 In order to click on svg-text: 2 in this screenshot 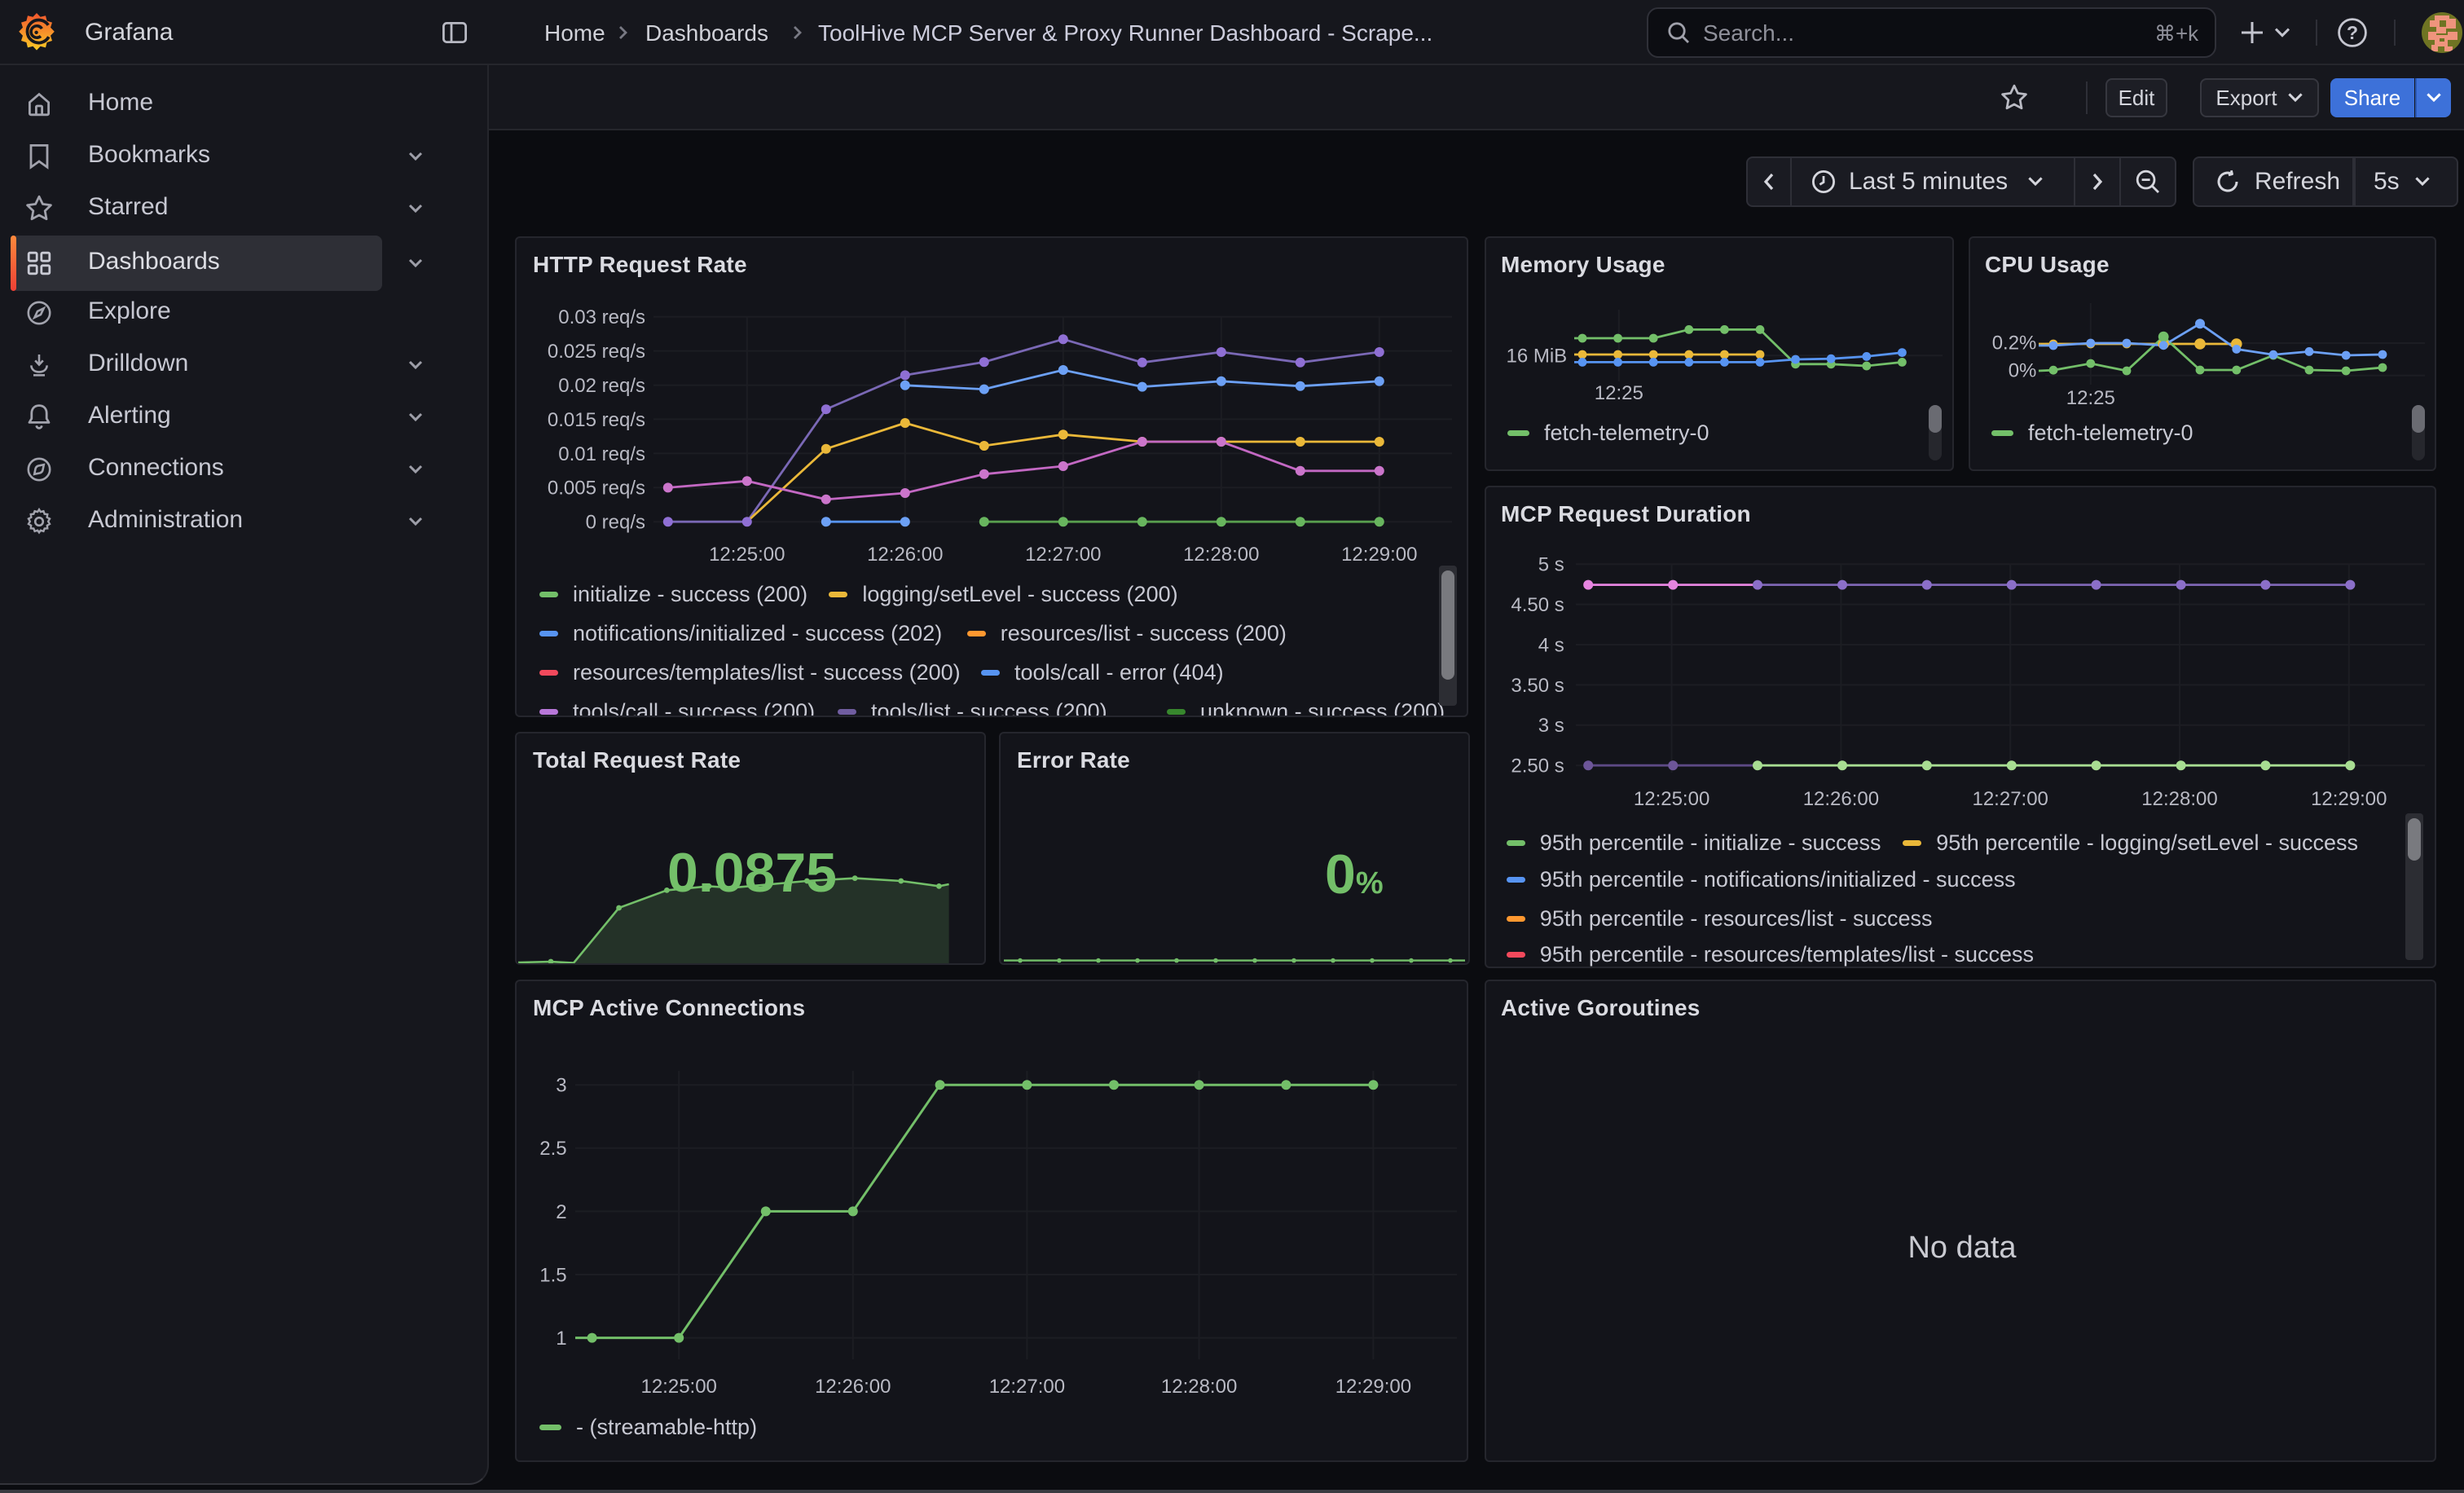, I will do `click(561, 1212)`.